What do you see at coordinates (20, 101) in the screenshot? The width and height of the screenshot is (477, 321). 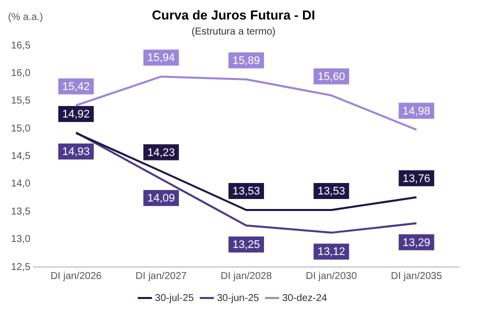 I see `y-tick-label: 15,5` at bounding box center [20, 101].